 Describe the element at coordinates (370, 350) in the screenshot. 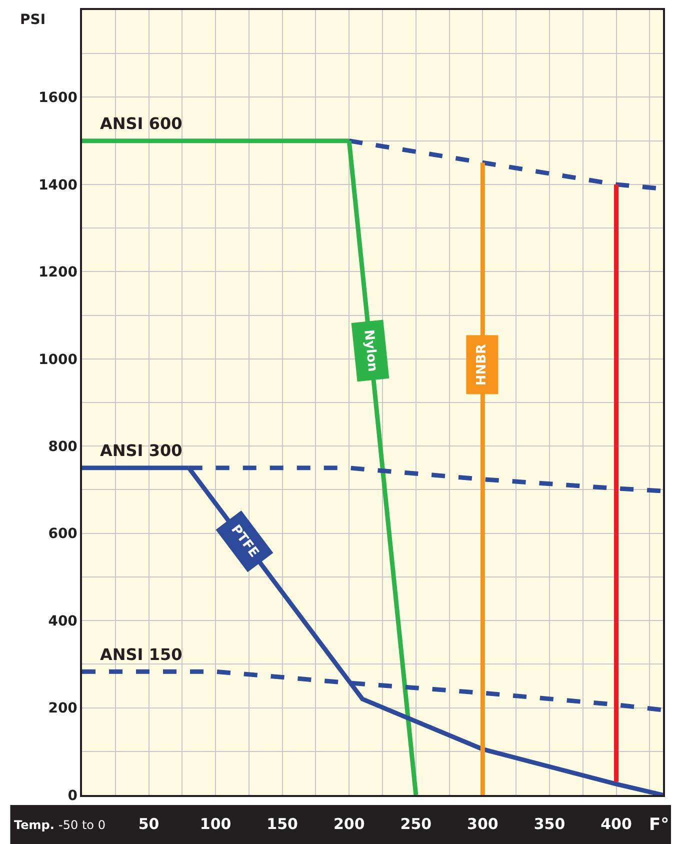

I see `text: Nylon` at that location.